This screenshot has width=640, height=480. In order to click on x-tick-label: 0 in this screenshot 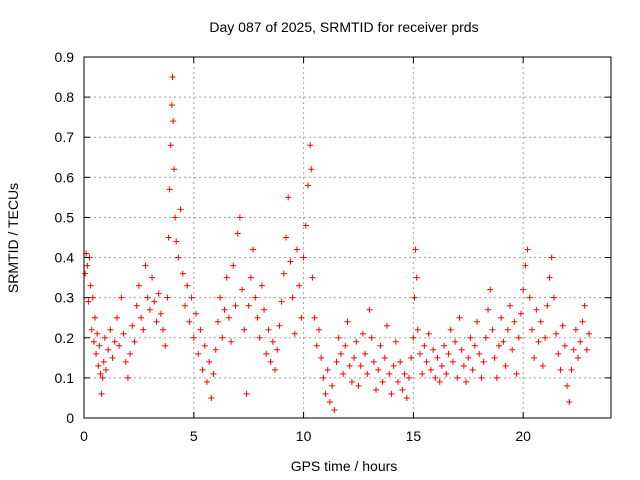, I will do `click(84, 436)`.